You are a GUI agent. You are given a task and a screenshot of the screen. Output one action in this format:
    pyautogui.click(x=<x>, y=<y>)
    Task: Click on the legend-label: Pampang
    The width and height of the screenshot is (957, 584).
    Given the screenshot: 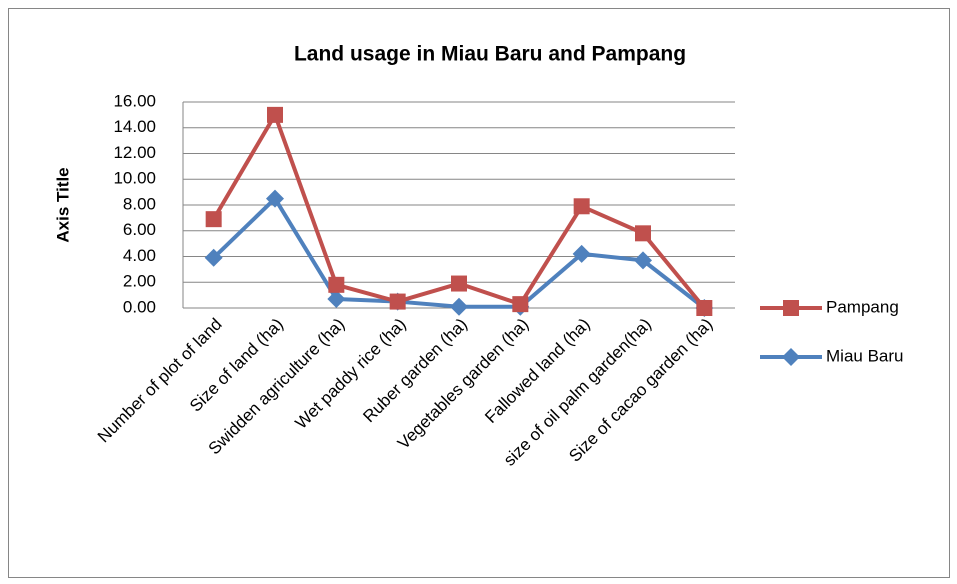 What is the action you would take?
    pyautogui.click(x=862, y=306)
    